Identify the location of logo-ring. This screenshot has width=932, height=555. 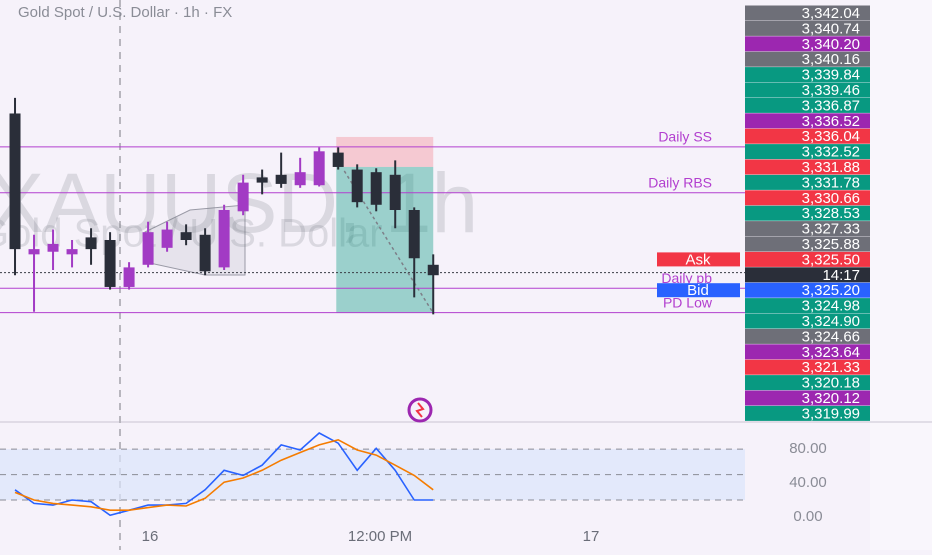
(420, 410).